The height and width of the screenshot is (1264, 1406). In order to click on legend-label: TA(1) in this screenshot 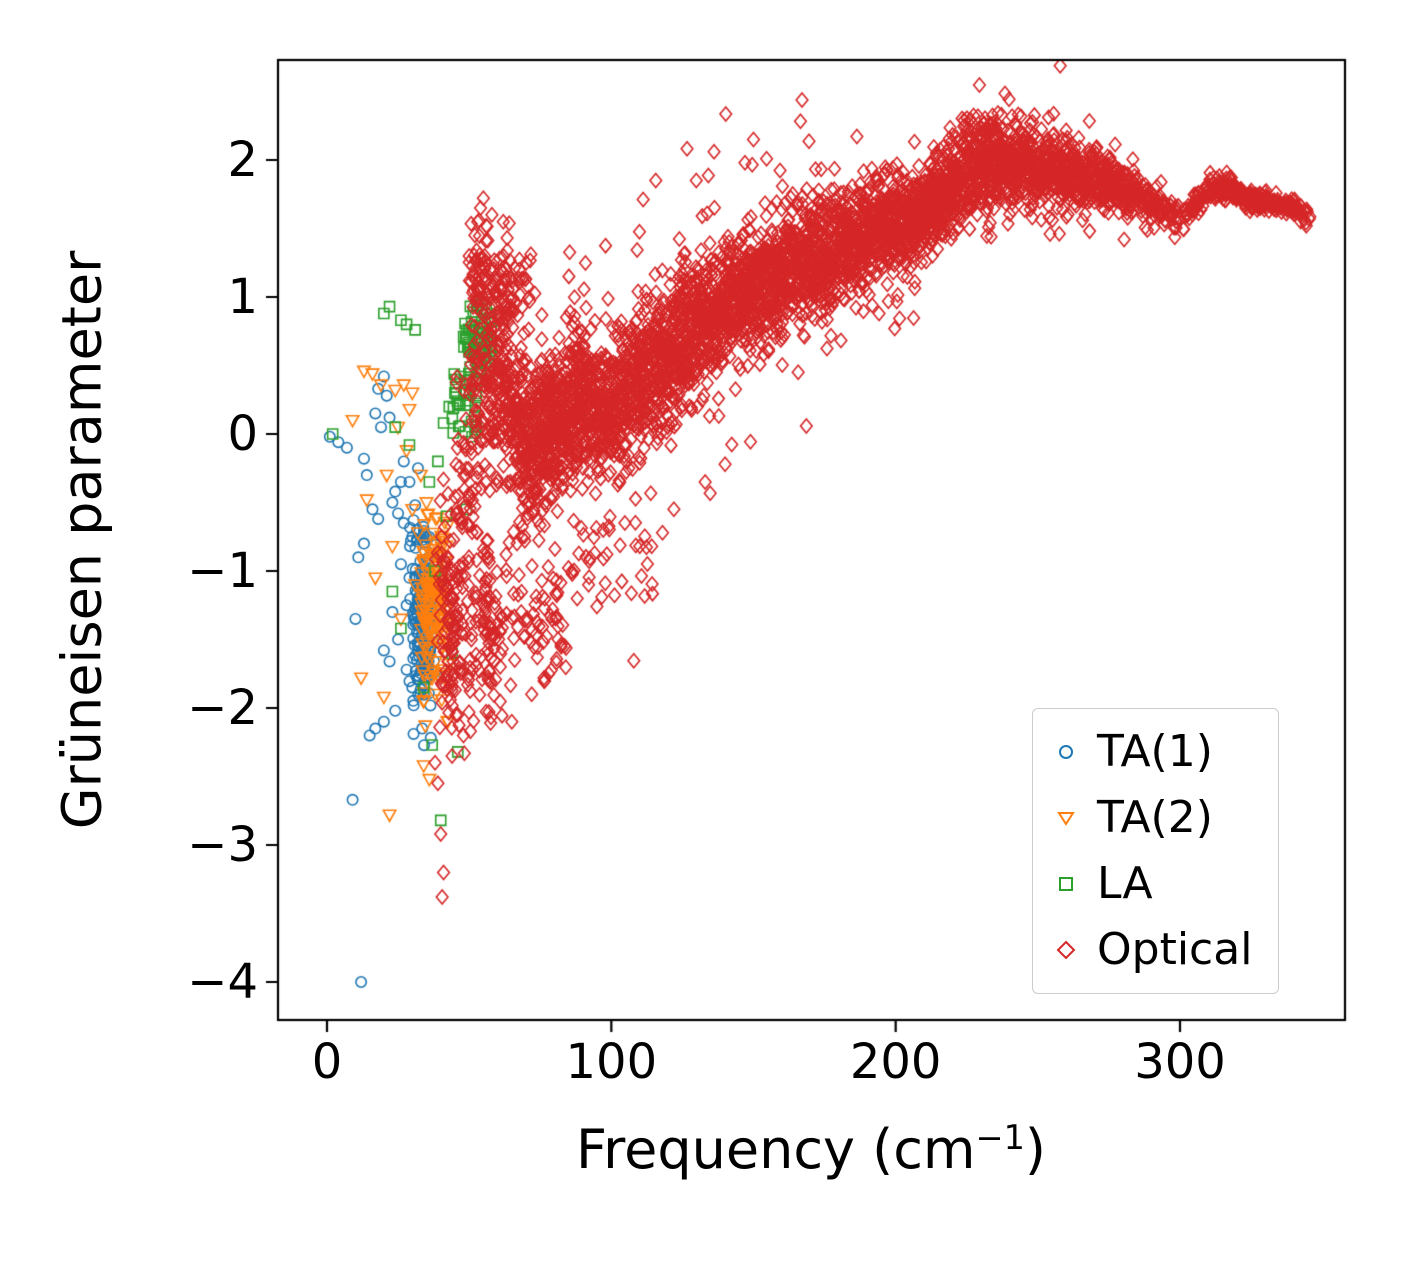, I will do `click(1155, 751)`.